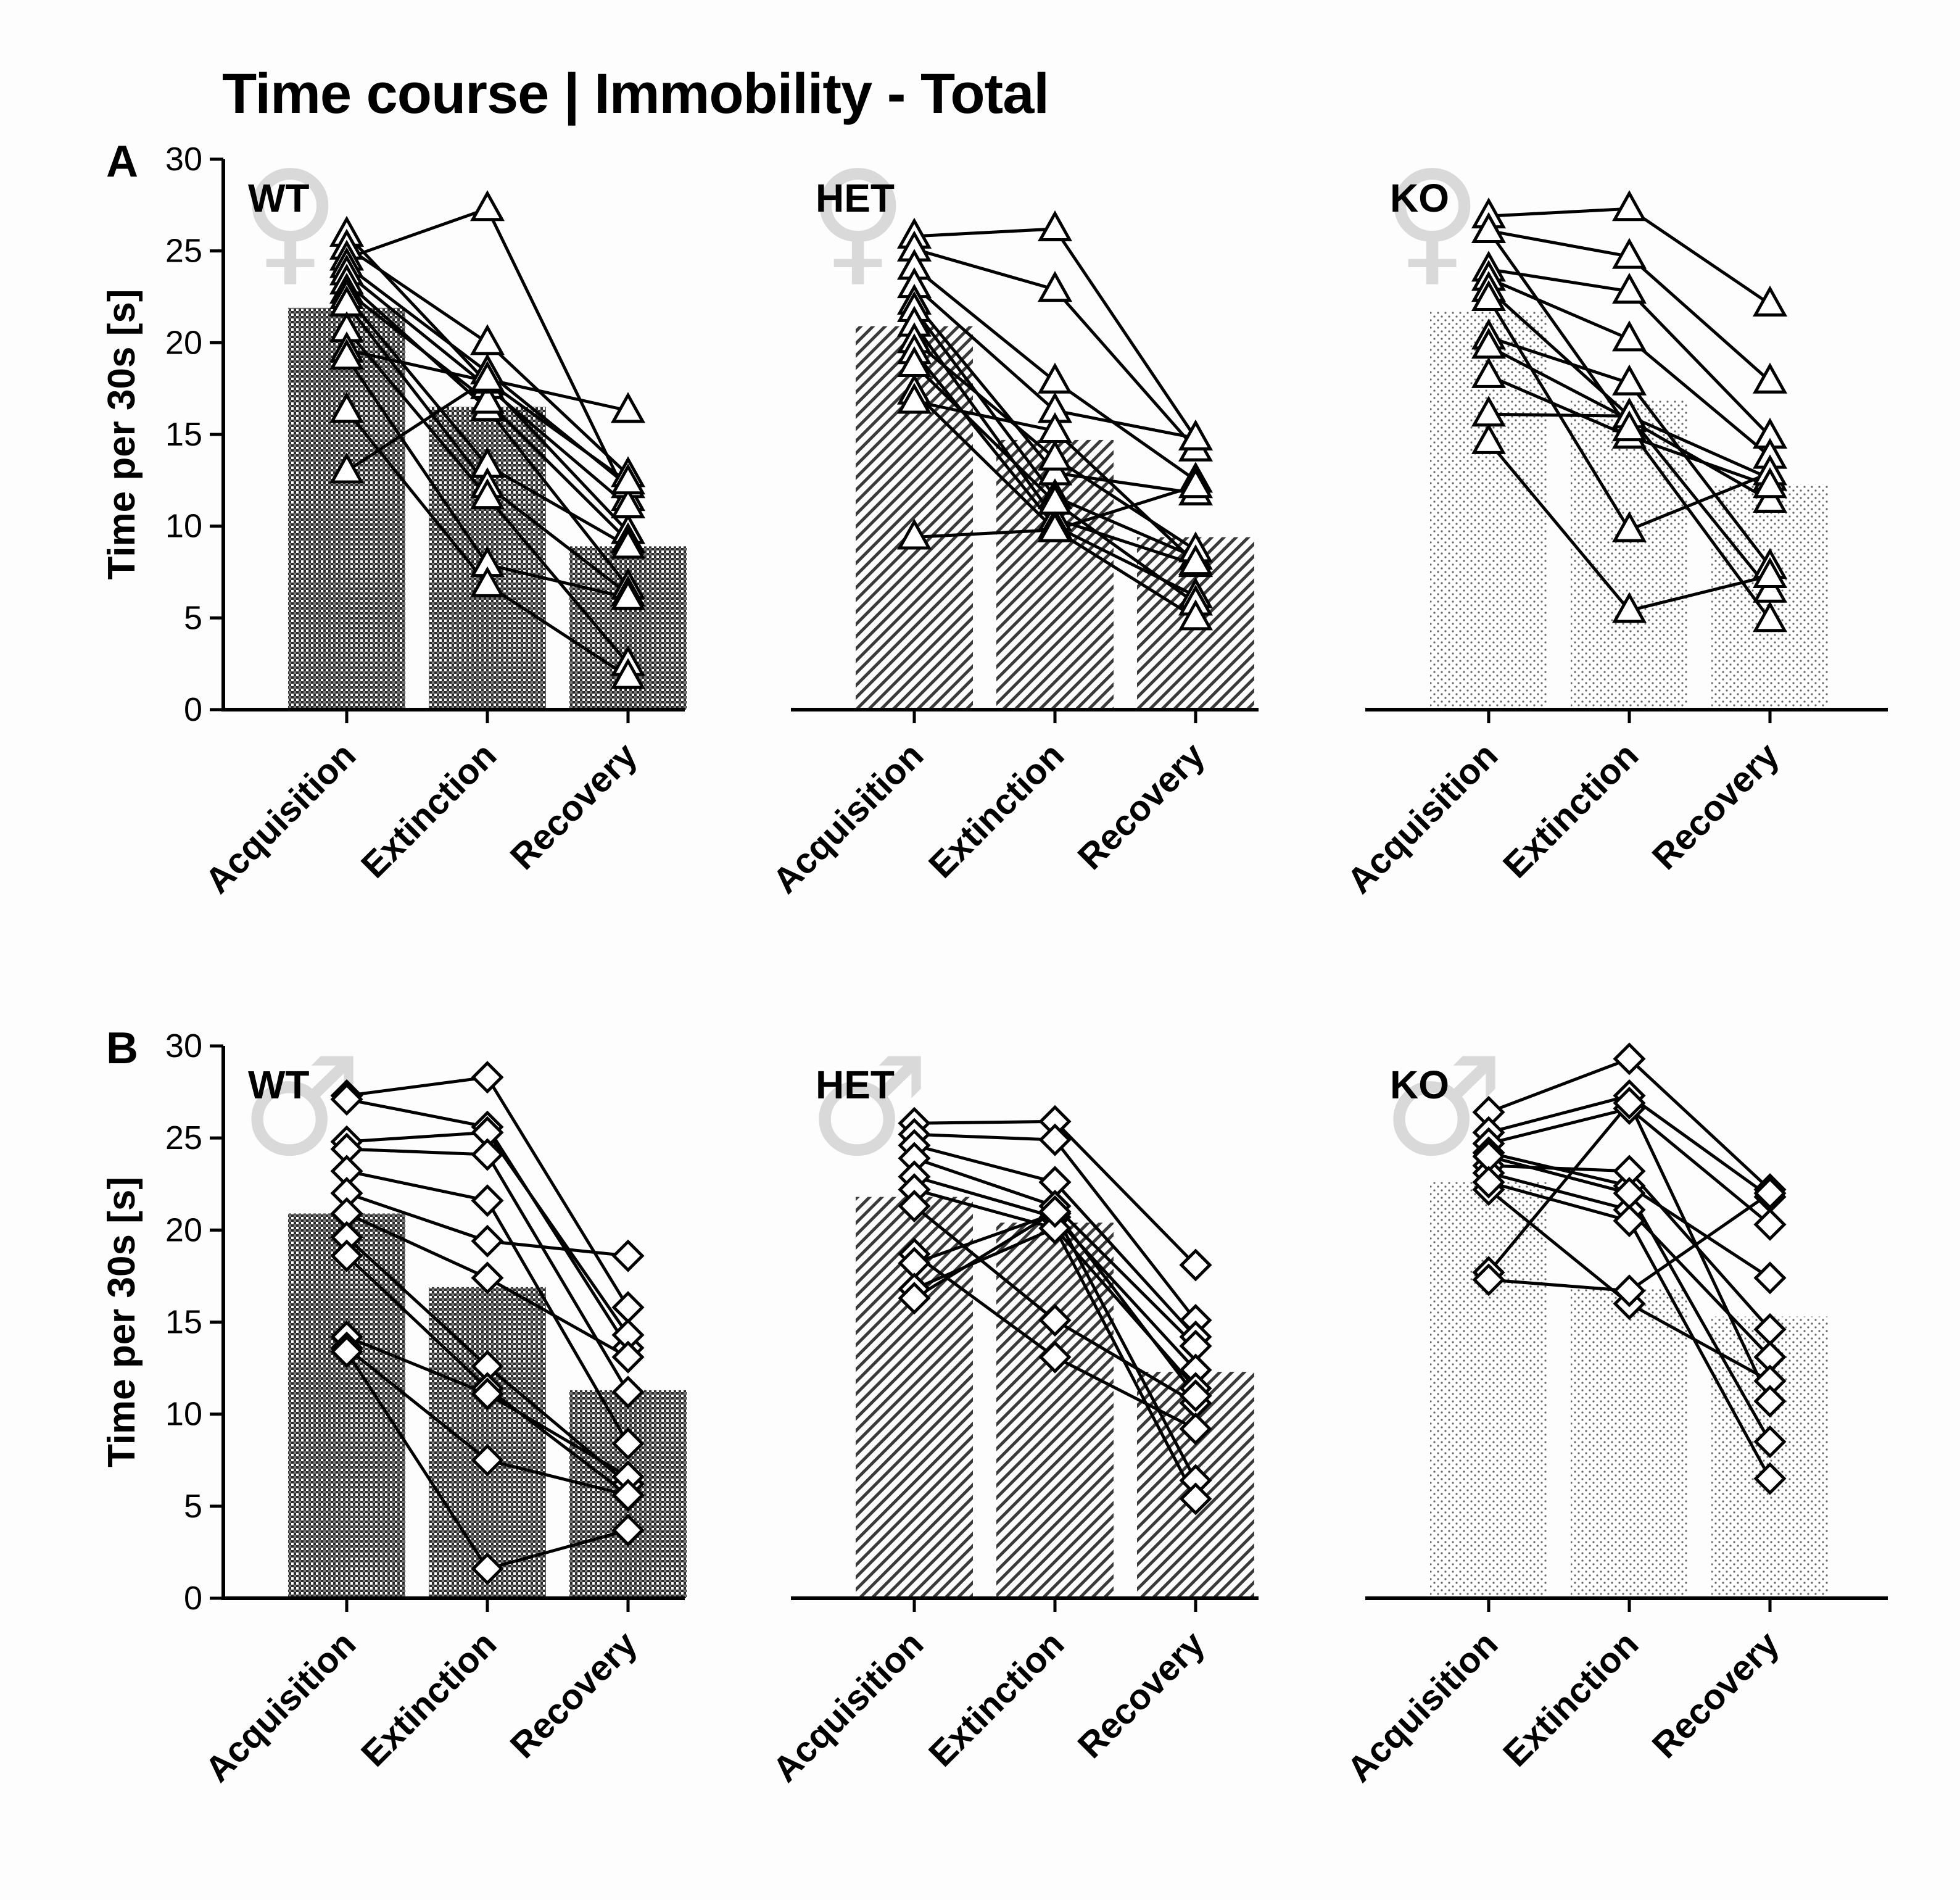 Image resolution: width=1960 pixels, height=1900 pixels. Describe the element at coordinates (122, 1048) in the screenshot. I see `panel-label-b: B` at that location.